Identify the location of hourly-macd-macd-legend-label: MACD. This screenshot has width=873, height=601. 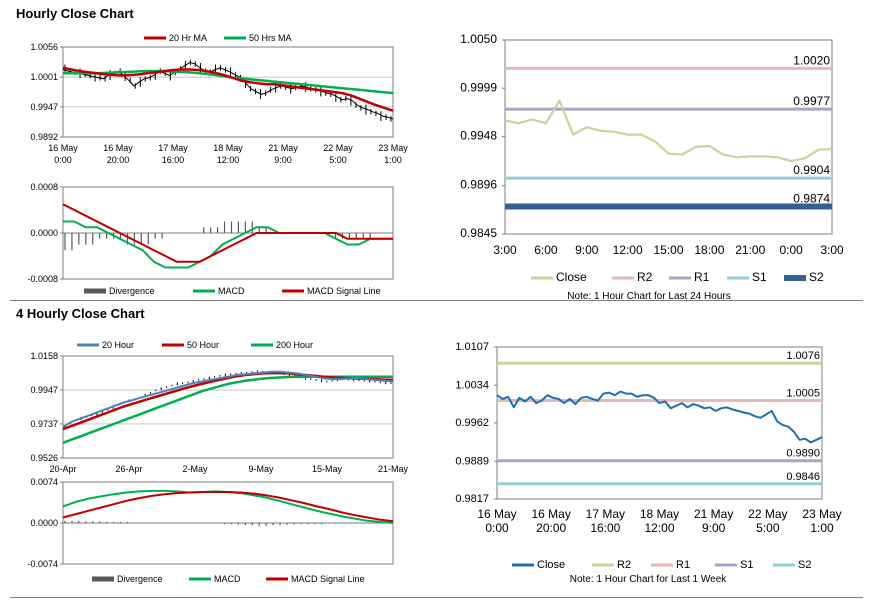
(231, 291).